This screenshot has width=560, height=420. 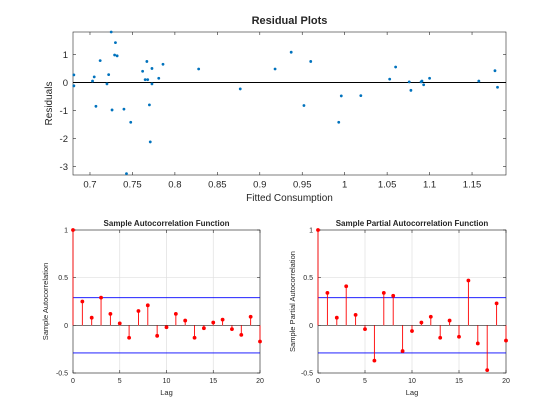 I want to click on x-tick-label: 1.15, so click(x=472, y=185).